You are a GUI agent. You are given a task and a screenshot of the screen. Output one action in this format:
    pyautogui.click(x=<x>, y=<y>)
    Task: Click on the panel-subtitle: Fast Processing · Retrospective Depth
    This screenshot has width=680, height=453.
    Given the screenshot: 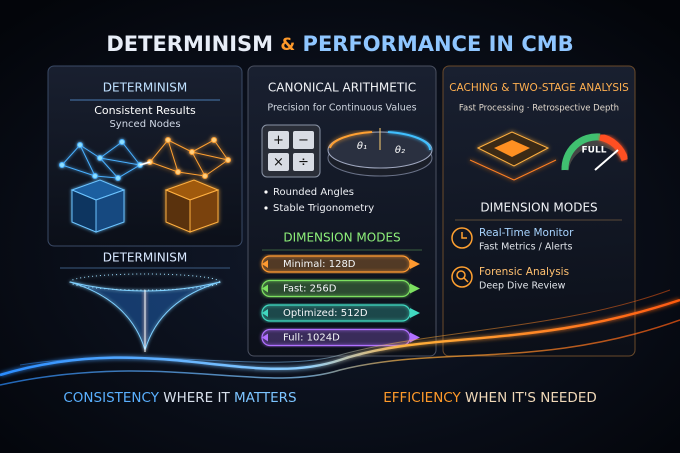 What is the action you would take?
    pyautogui.click(x=539, y=109)
    